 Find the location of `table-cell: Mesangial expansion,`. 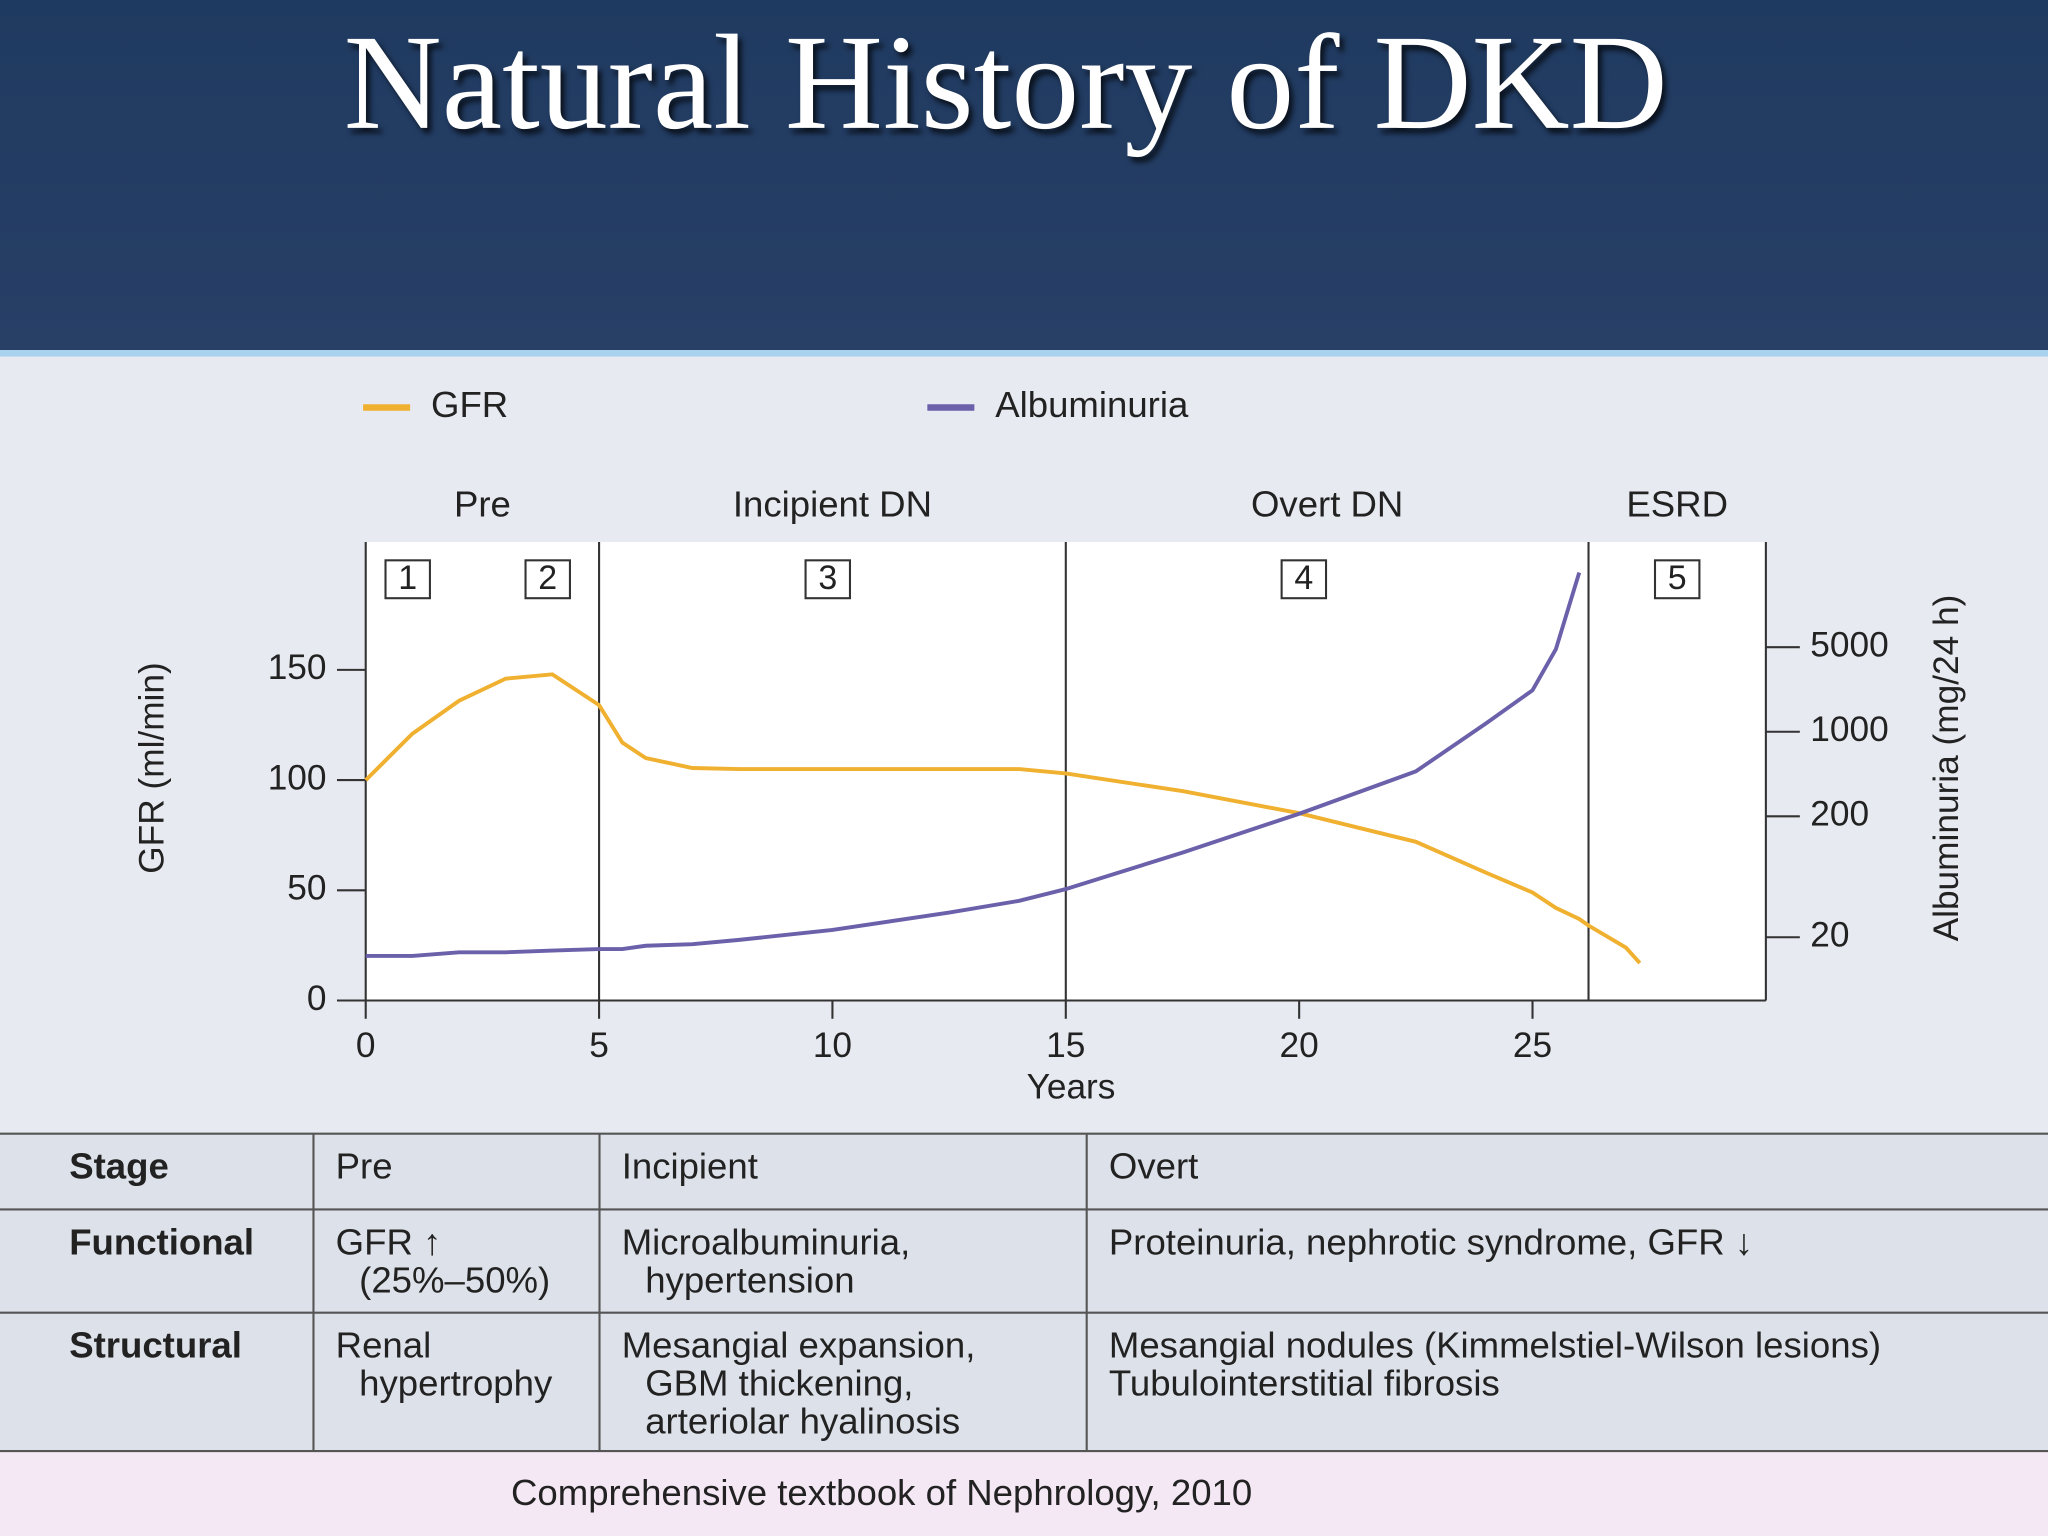

table-cell: Mesangial expansion, is located at coordinates (799, 1345).